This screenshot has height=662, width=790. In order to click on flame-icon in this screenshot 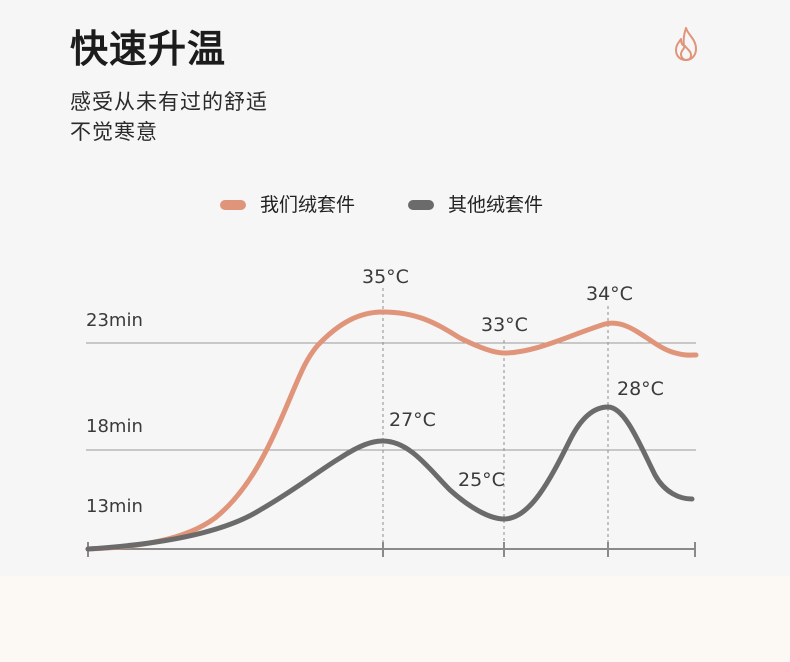, I will do `click(686, 44)`.